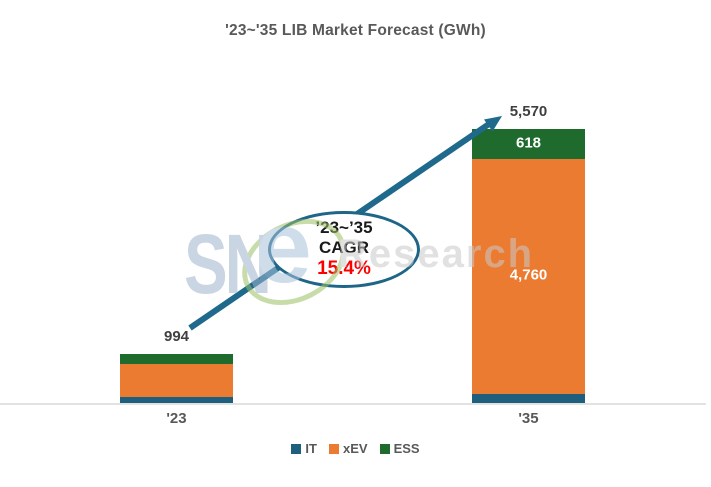 The image size is (711, 487). I want to click on x-axis-line, so click(353, 404).